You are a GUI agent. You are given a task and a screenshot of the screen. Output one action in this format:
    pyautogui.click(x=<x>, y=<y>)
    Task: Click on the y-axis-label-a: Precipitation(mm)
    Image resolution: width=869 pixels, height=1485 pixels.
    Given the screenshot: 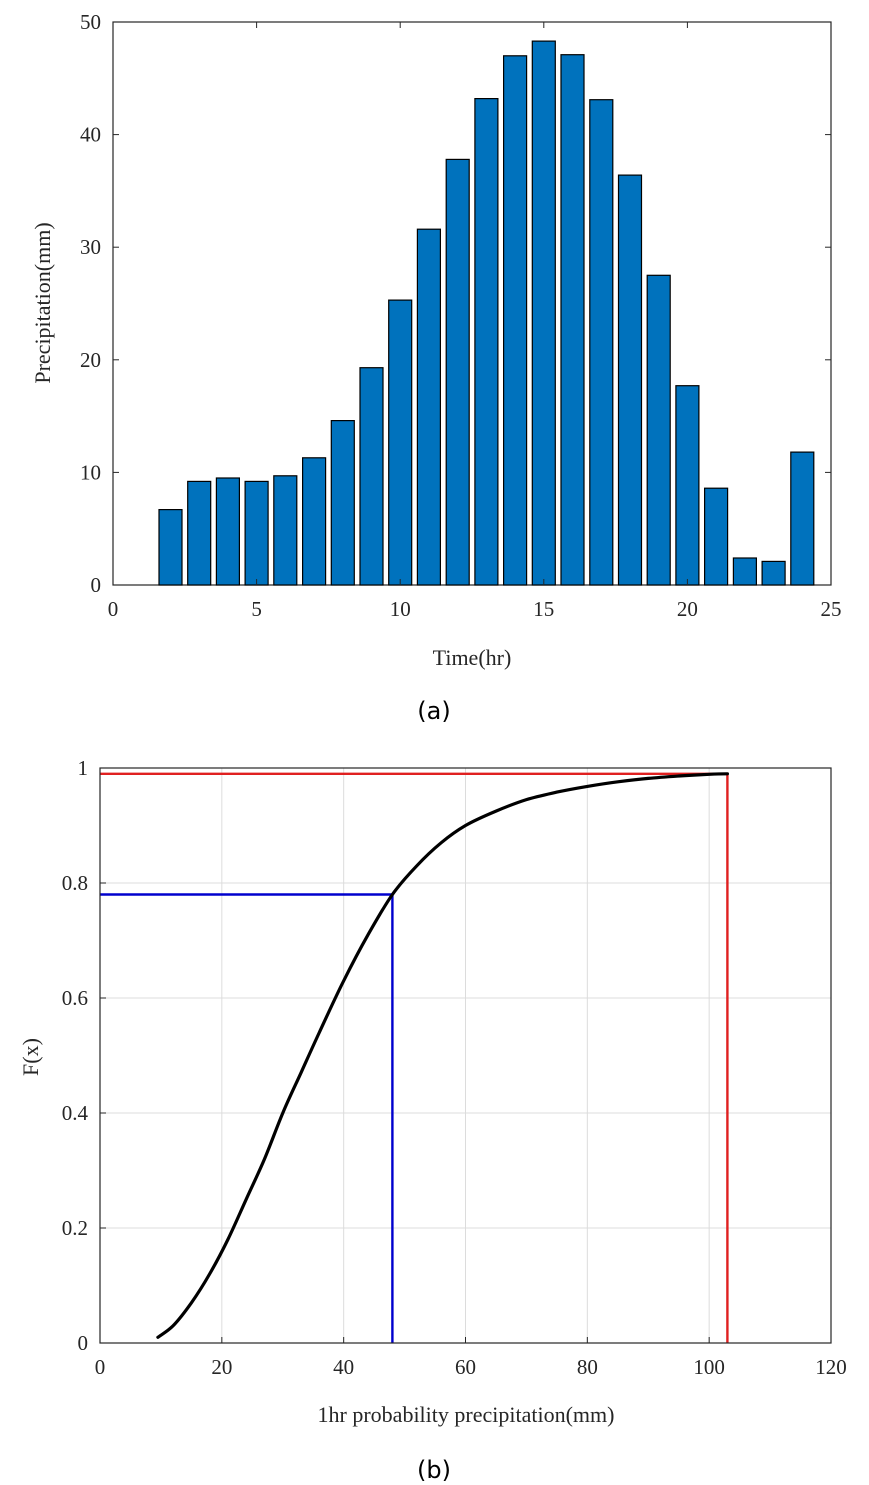 What is the action you would take?
    pyautogui.click(x=42, y=302)
    